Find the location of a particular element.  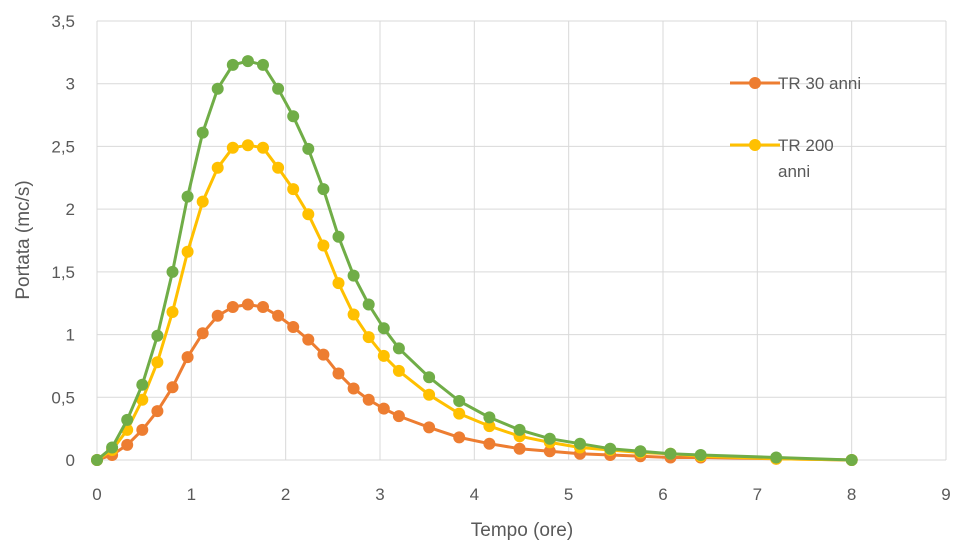

y-tick-label: 0,5 is located at coordinates (63, 397).